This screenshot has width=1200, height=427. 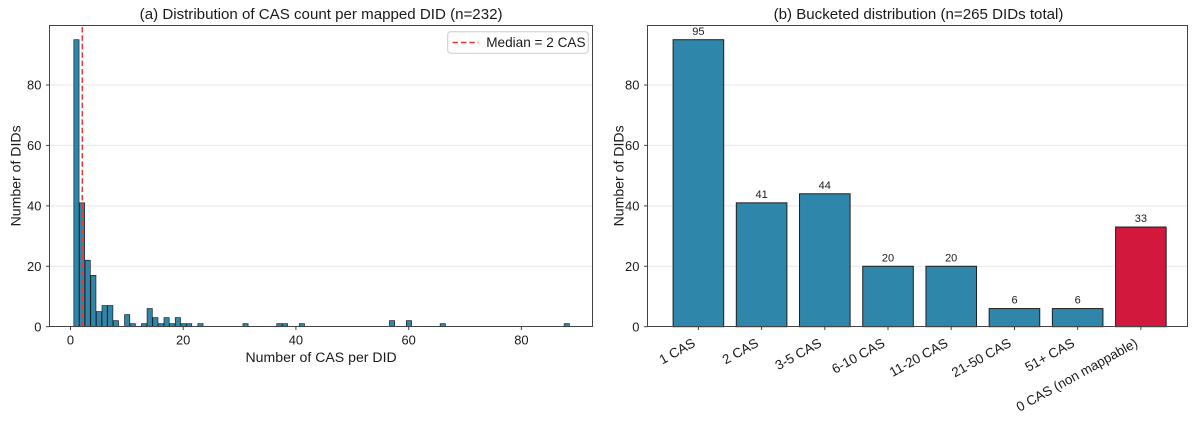 What do you see at coordinates (321, 357) in the screenshot?
I see `svg-text: Number of CAS per DID` at bounding box center [321, 357].